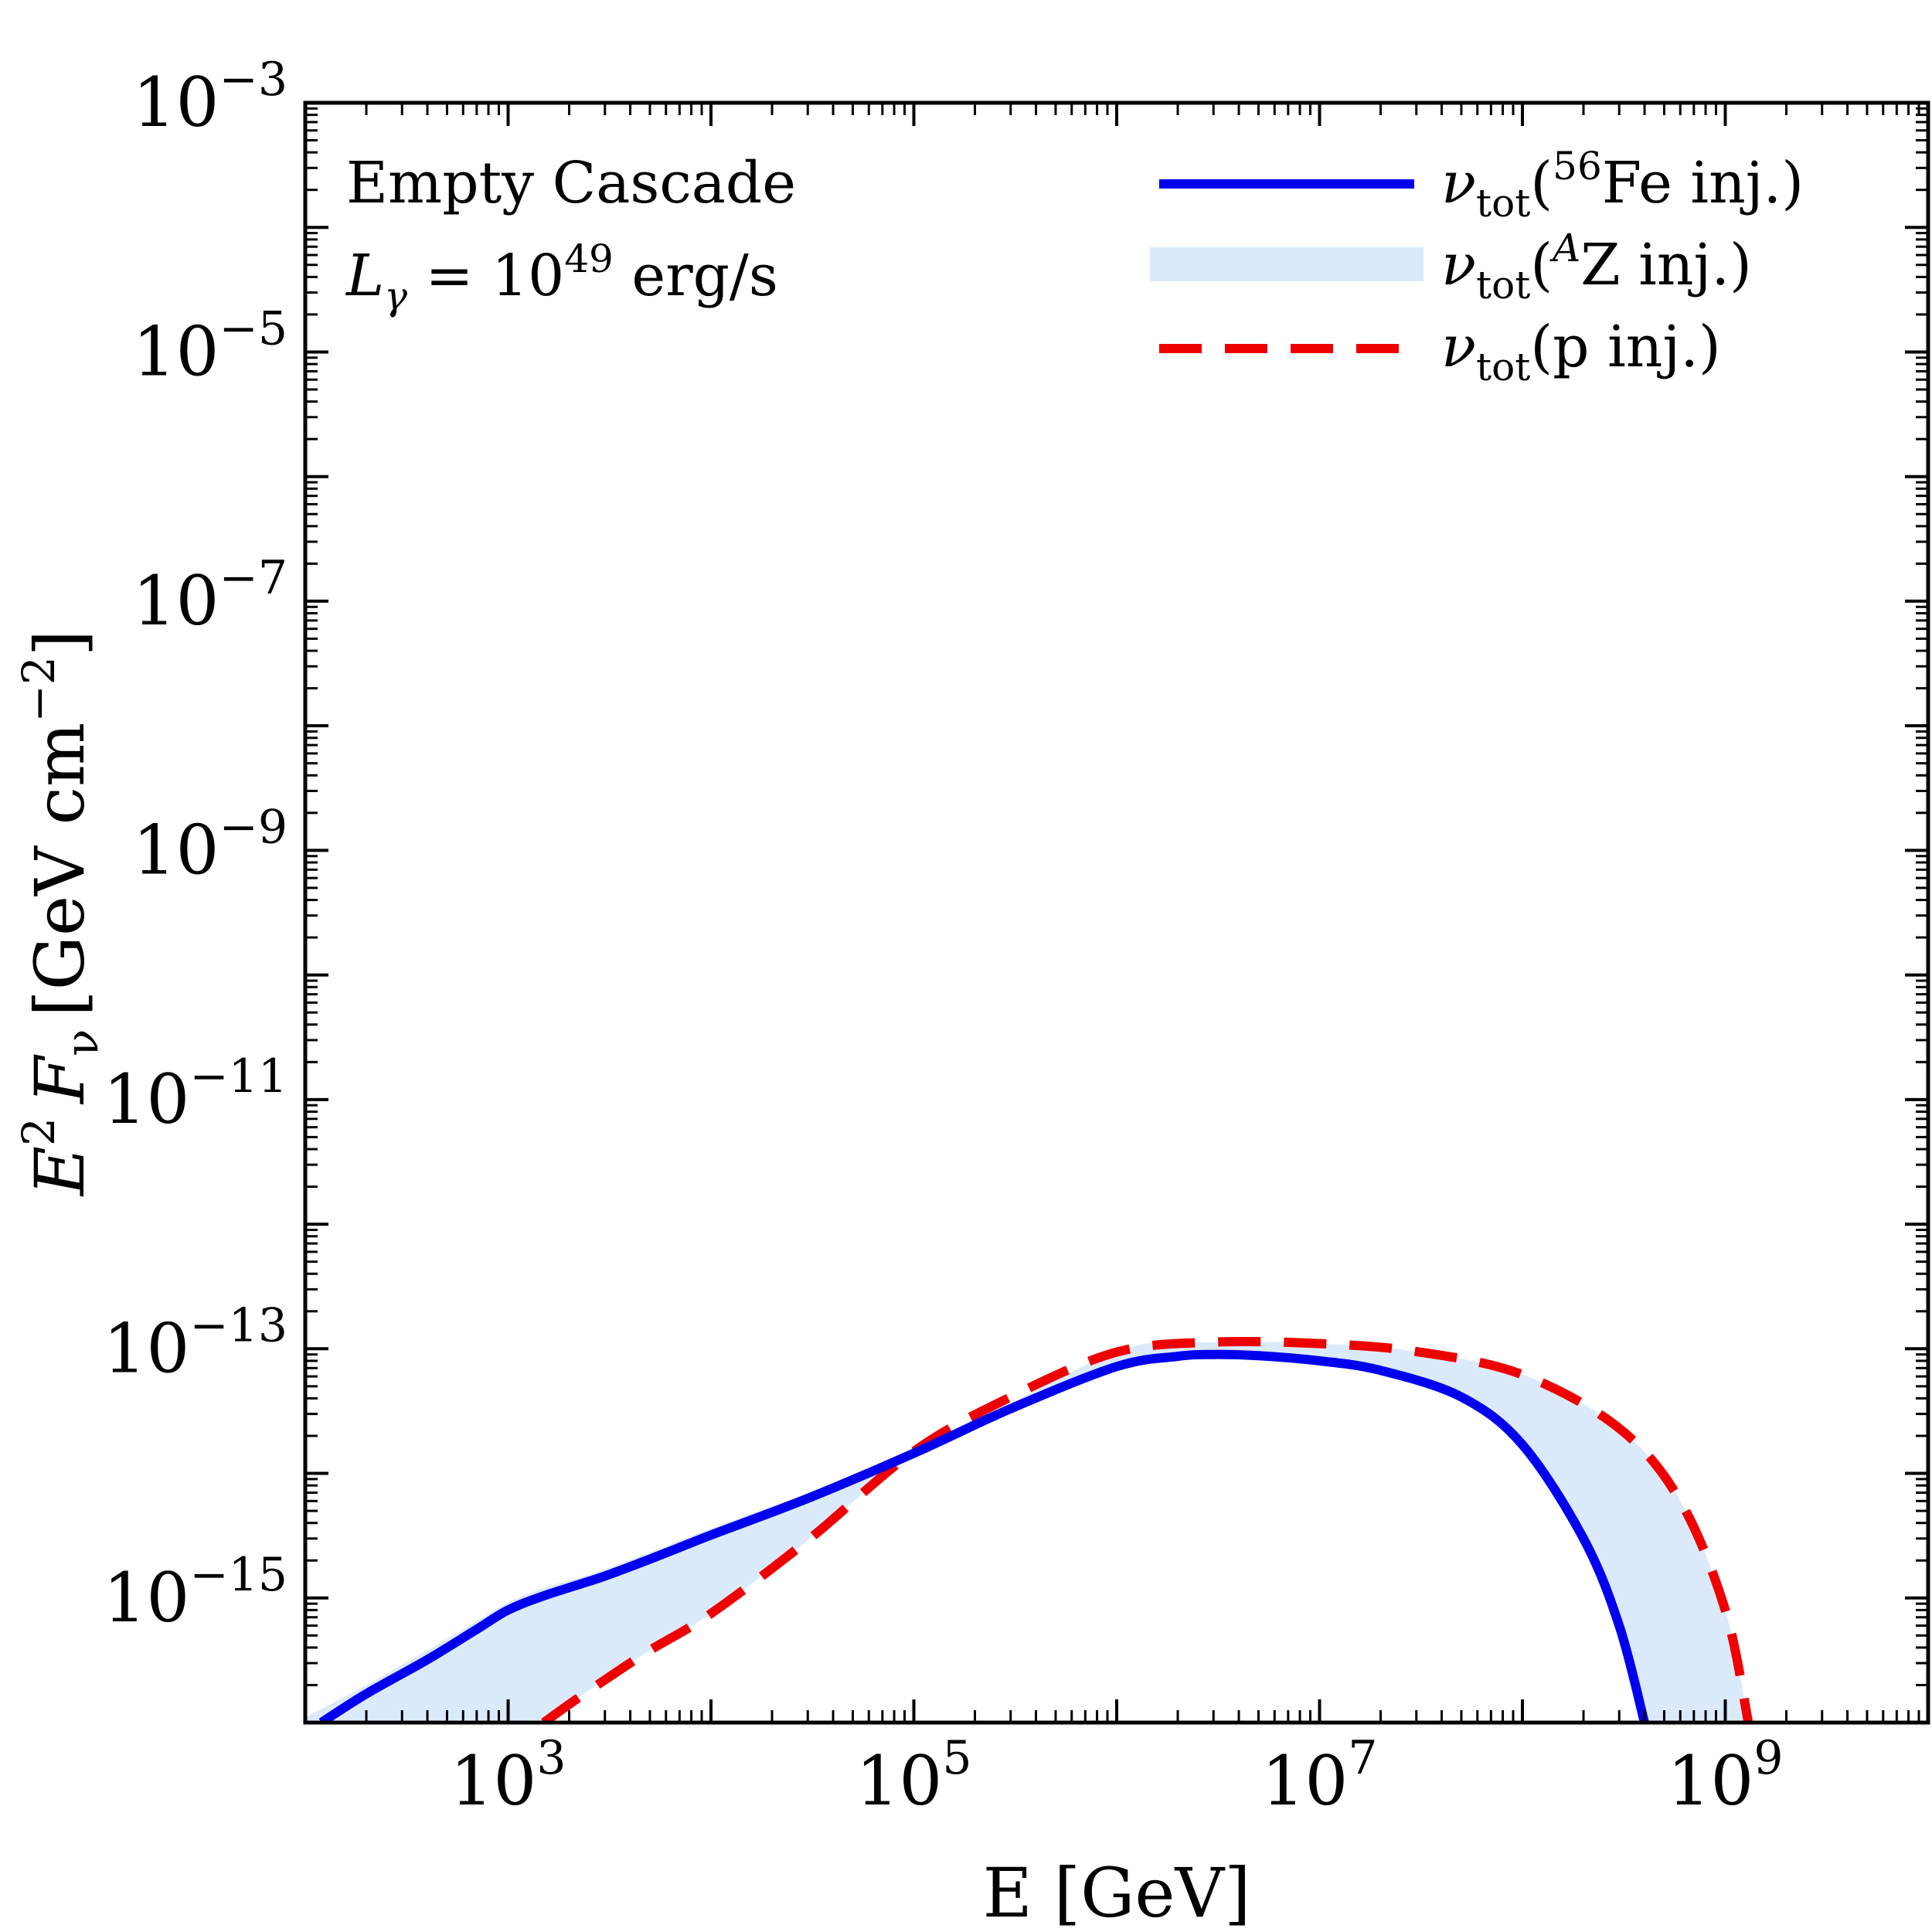 Image resolution: width=1932 pixels, height=1932 pixels. What do you see at coordinates (365, 276) in the screenshot?
I see `lum-symbol: L` at bounding box center [365, 276].